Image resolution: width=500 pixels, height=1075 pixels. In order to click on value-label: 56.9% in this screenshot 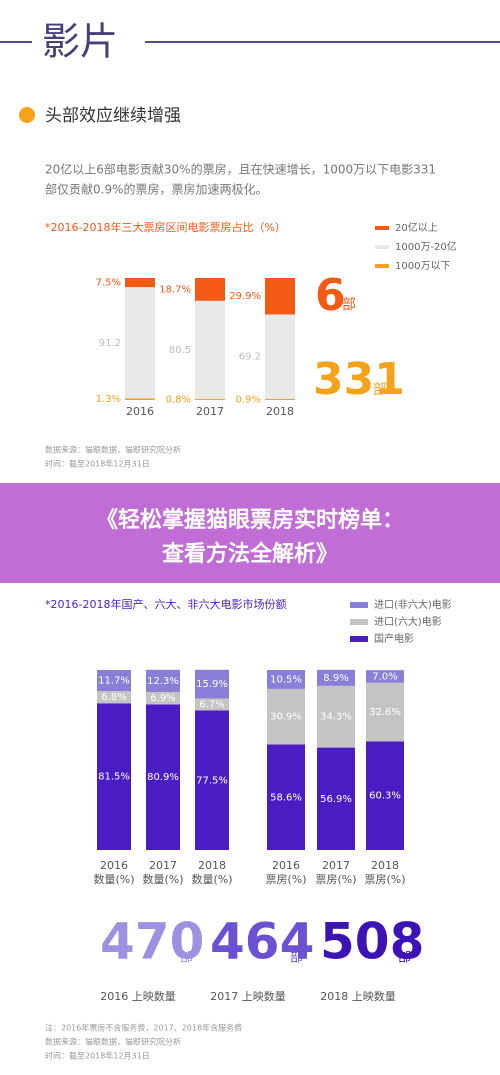, I will do `click(336, 799)`.